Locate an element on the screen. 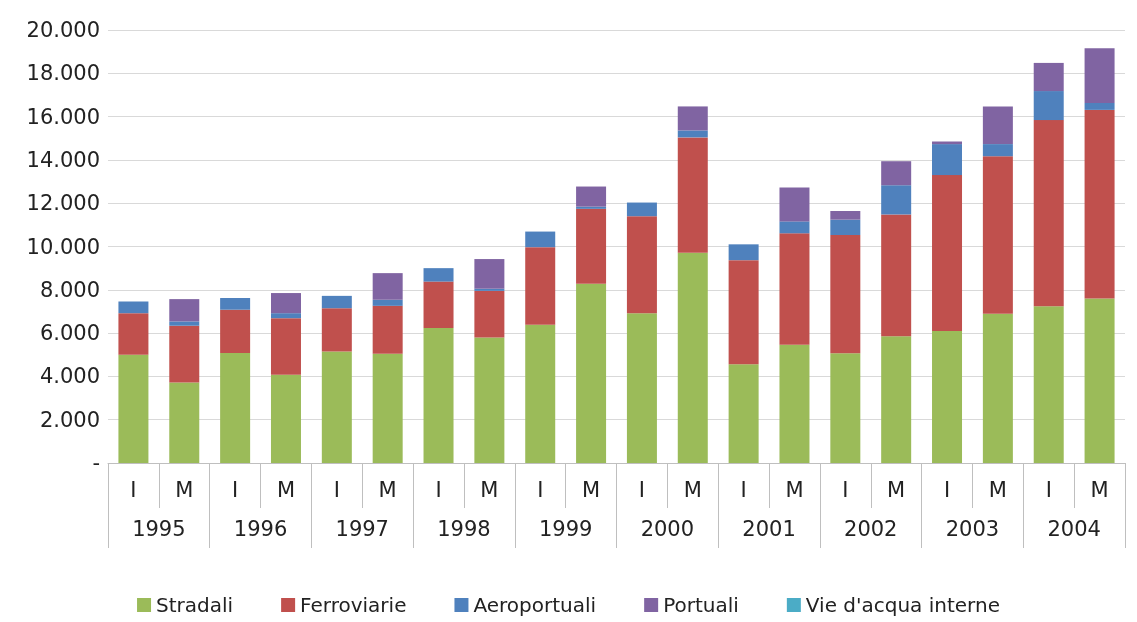  y-tick-label: 6.000 is located at coordinates (69, 333).